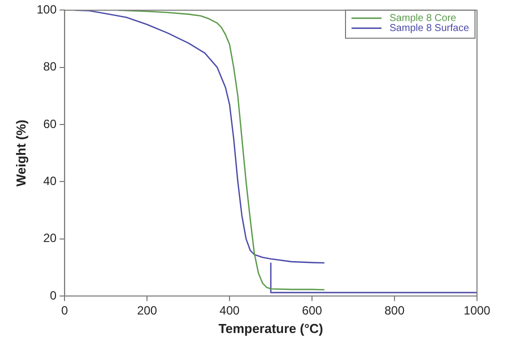 The width and height of the screenshot is (517, 345). What do you see at coordinates (271, 328) in the screenshot?
I see `x-axis-title: Temperature (°C)` at bounding box center [271, 328].